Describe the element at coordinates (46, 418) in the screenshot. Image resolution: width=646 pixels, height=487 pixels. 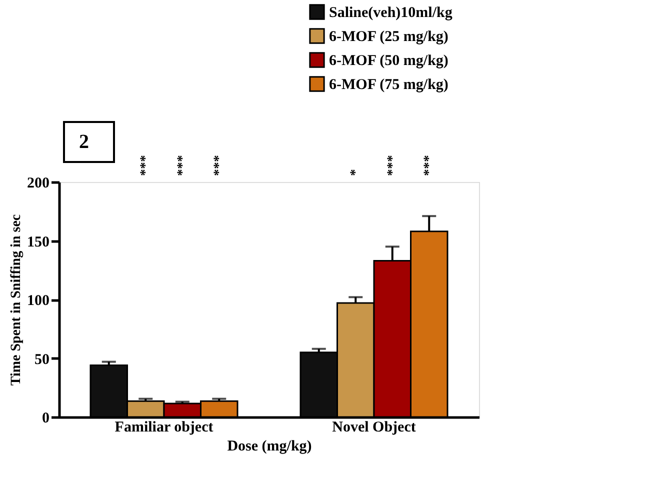
I see `y-tick-label: 0` at that location.